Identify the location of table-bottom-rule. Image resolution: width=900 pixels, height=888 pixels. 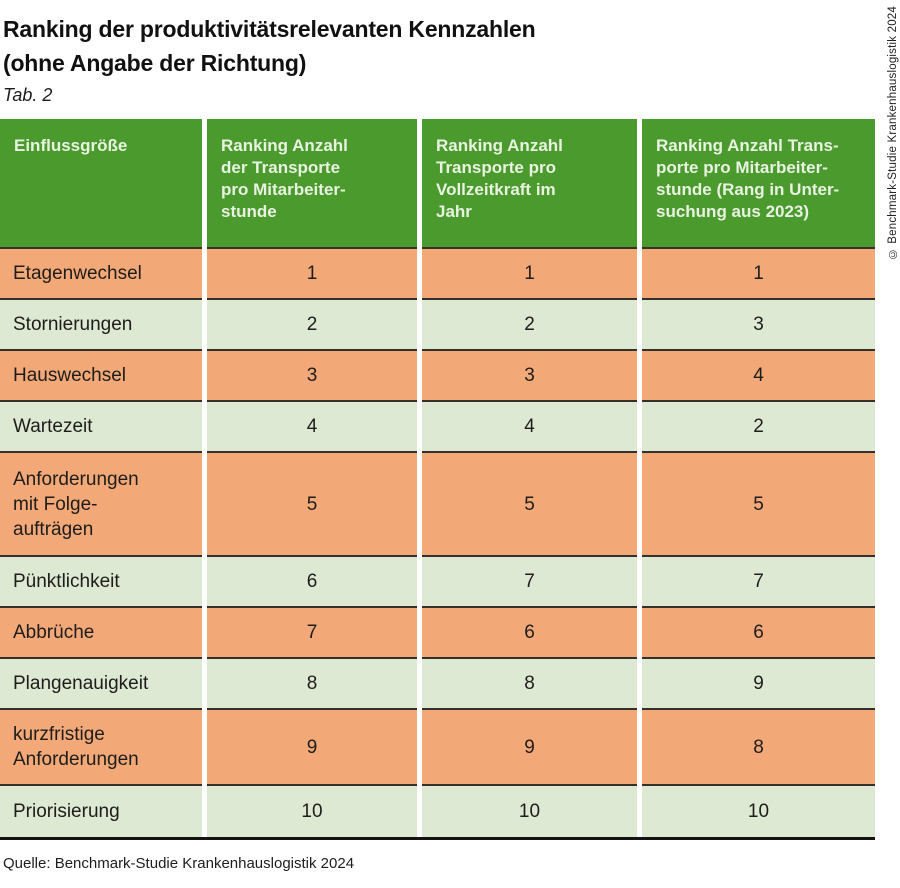
(437, 838).